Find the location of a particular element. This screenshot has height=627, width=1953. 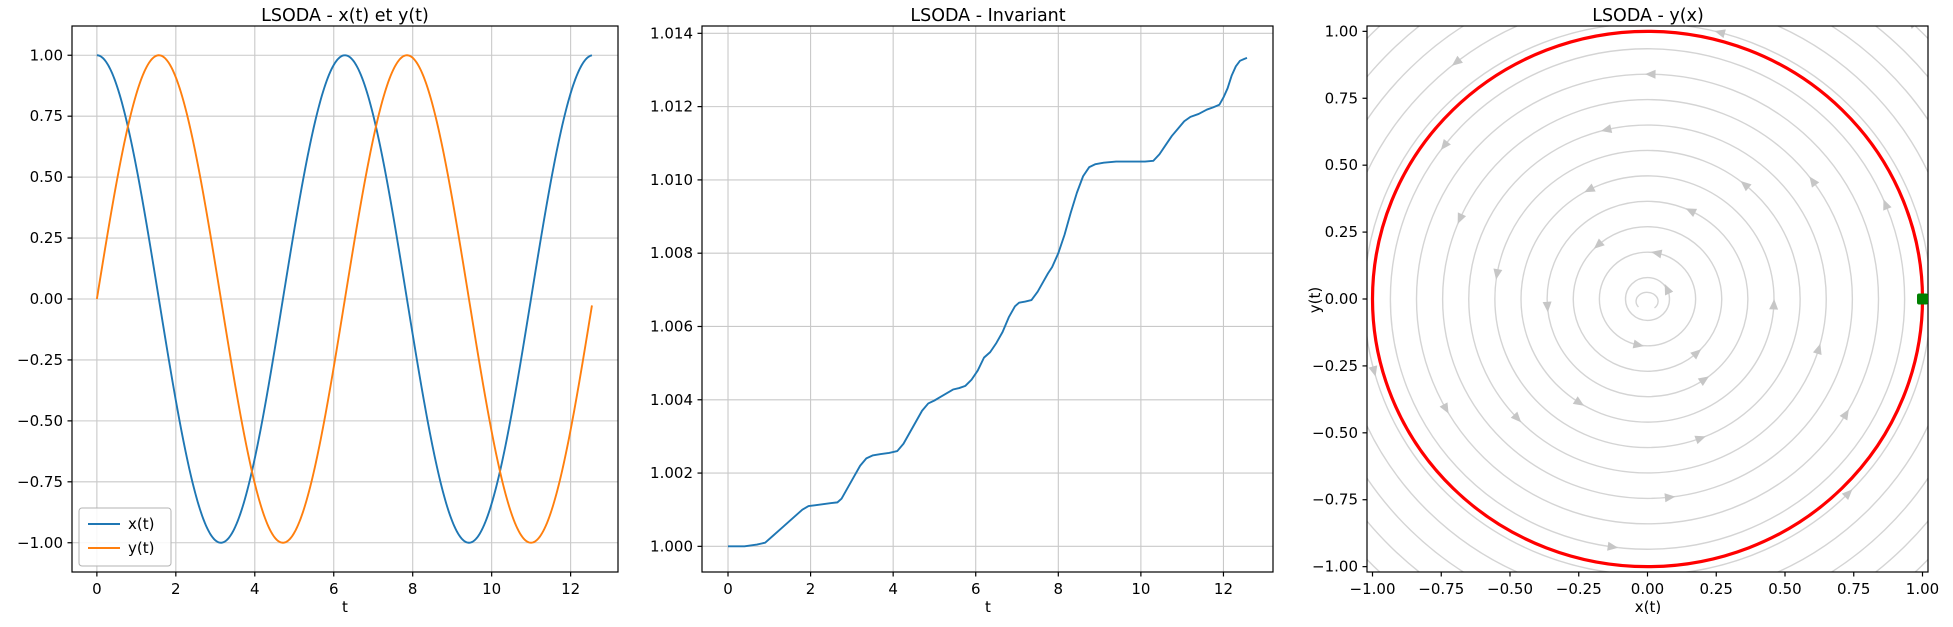

plot2-xlabel: t is located at coordinates (988, 607).